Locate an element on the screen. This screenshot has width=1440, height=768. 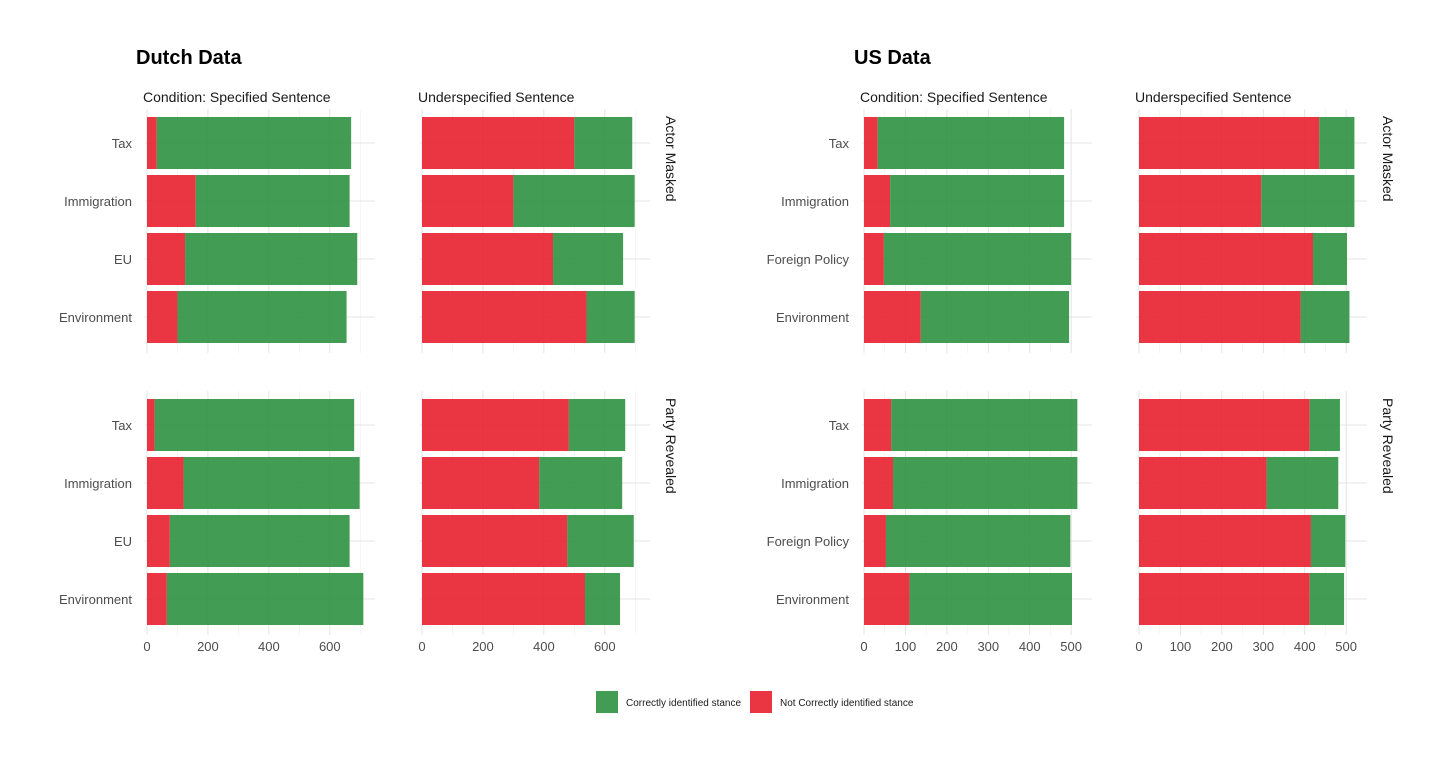
x-tick-label: 500 is located at coordinates (1071, 646).